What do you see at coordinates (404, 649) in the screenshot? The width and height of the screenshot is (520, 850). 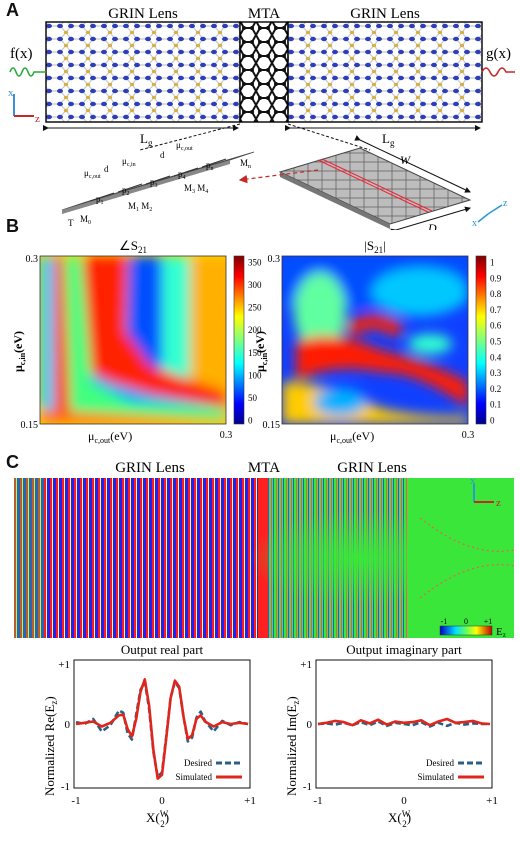 I see `imag-plot-title: Output imaginary part` at bounding box center [404, 649].